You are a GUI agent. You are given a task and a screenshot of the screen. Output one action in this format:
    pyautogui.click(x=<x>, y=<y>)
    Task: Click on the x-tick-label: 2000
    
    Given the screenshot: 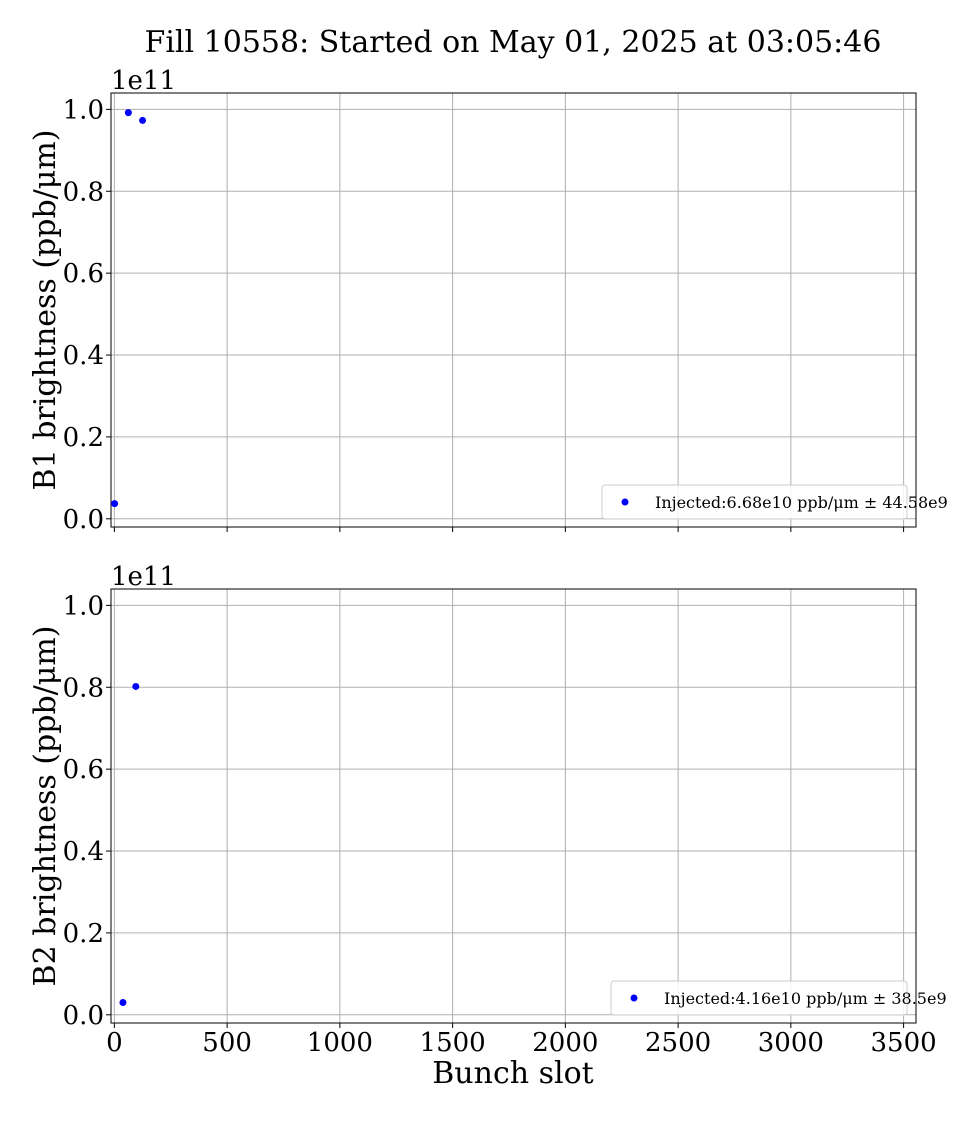 What is the action you would take?
    pyautogui.click(x=565, y=1043)
    